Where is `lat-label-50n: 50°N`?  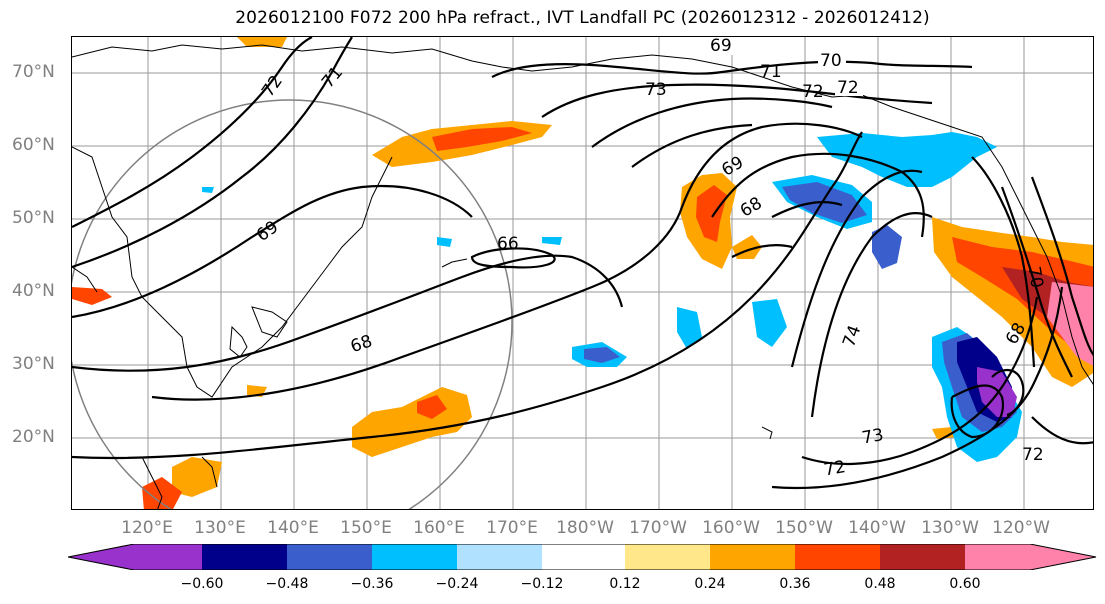
lat-label-50n: 50°N is located at coordinates (33, 218).